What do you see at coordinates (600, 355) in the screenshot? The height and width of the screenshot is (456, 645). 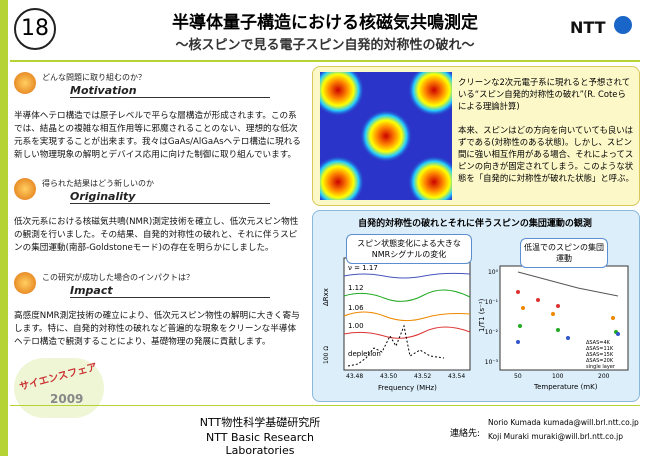 I see `legend-entry: ΔSAS=15K` at bounding box center [600, 355].